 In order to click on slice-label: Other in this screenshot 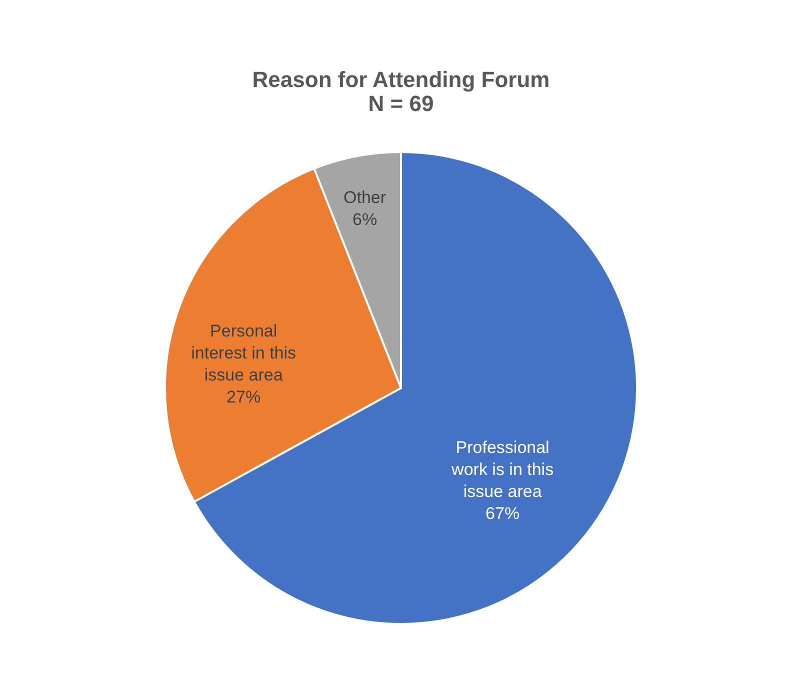, I will do `click(365, 198)`.